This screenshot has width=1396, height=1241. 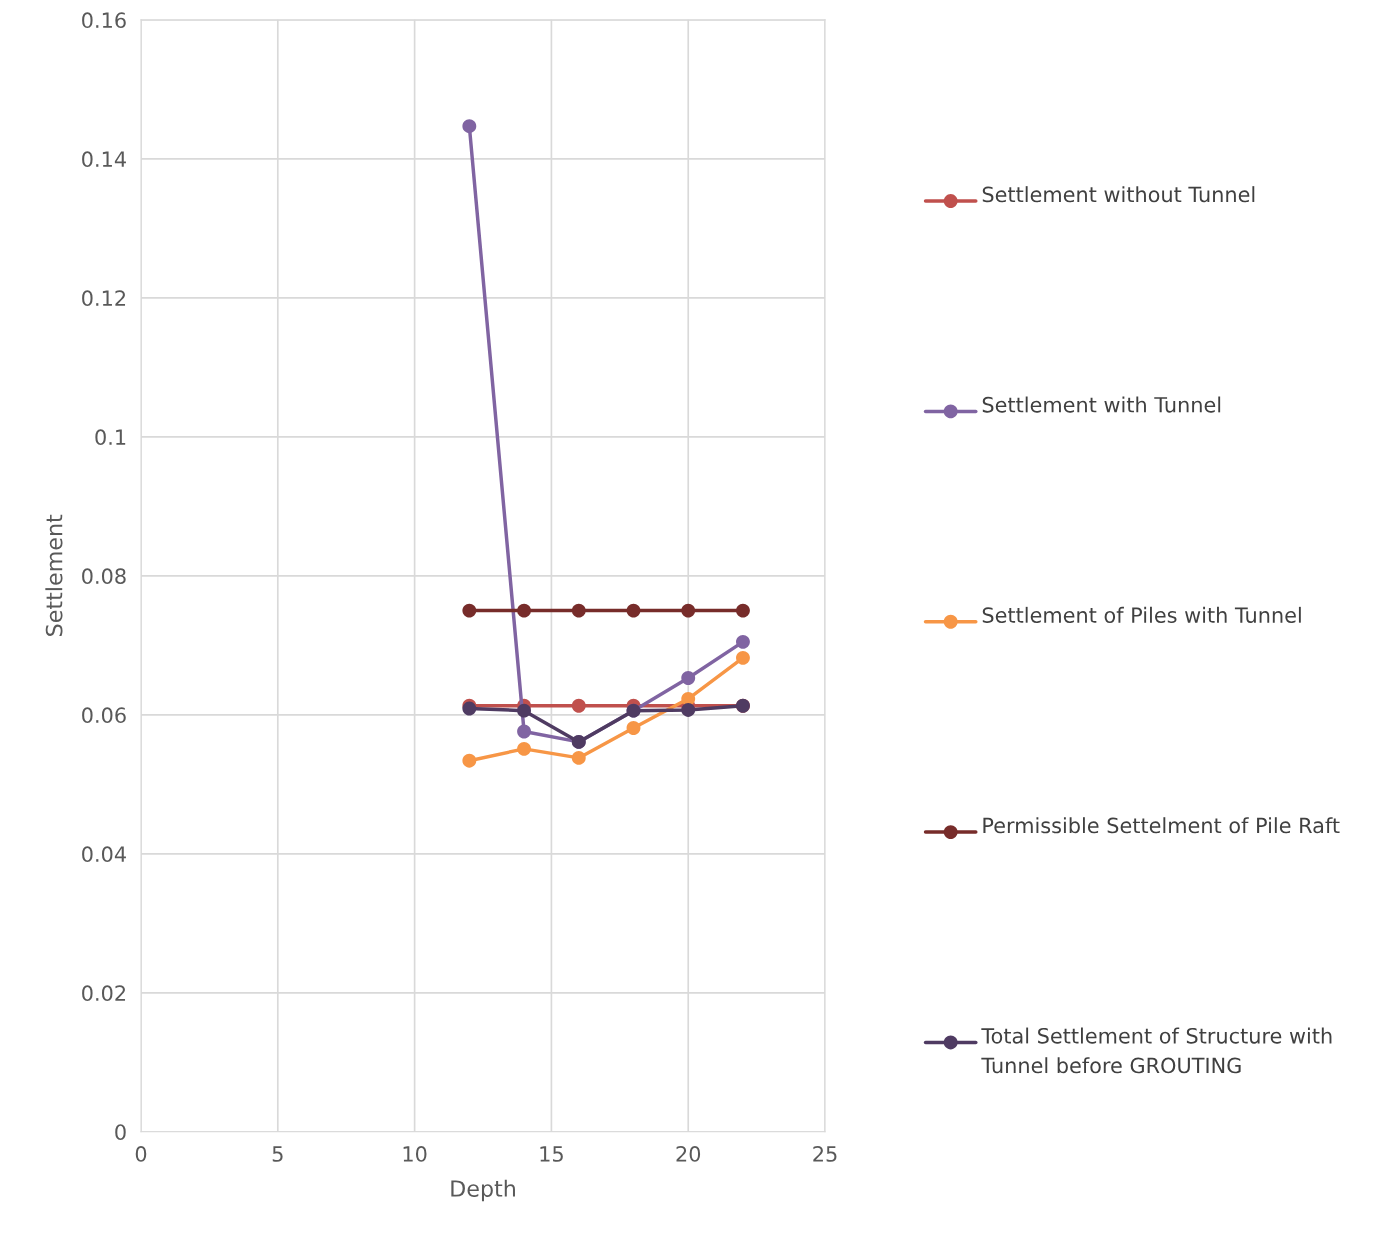 What do you see at coordinates (104, 159) in the screenshot?
I see `y-tick-label: 0.14` at bounding box center [104, 159].